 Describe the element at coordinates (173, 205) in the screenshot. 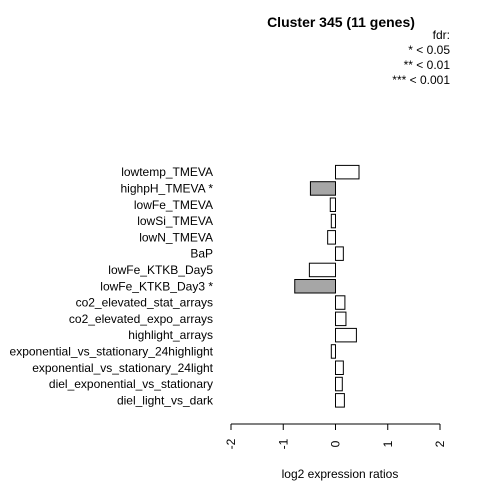

I see `category-label: lowFe_TMEVA` at that location.